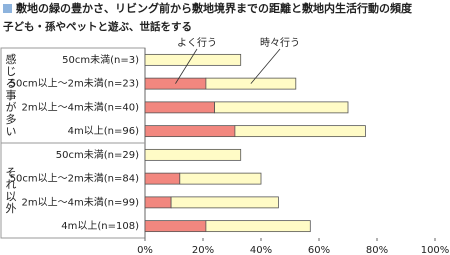 Image resolution: width=450 pixels, height=255 pixels. What do you see at coordinates (261, 250) in the screenshot?
I see `x-tick-label: 40%` at bounding box center [261, 250].